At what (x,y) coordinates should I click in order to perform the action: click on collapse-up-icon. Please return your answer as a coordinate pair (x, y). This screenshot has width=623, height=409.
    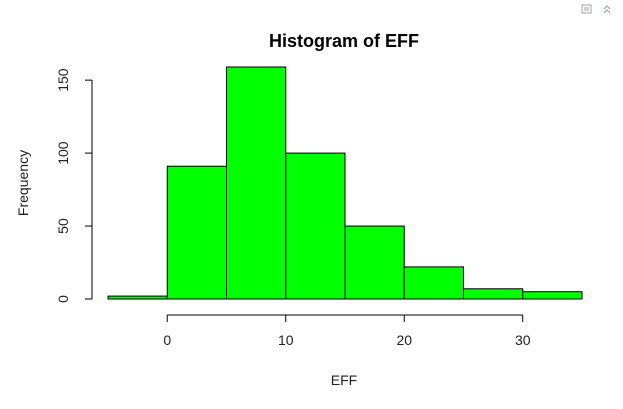
    Looking at the image, I should click on (607, 9).